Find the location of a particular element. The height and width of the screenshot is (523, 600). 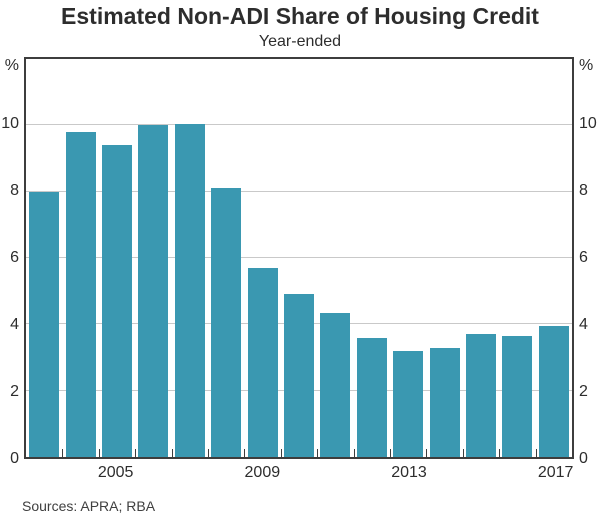

y-axis-right-label-2: 2 is located at coordinates (583, 391).